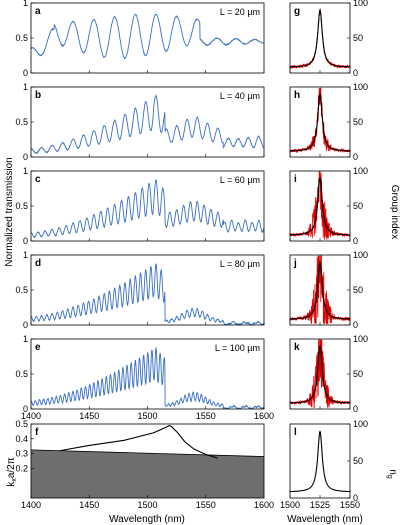 The height and width of the screenshot is (525, 402). What do you see at coordinates (320, 505) in the screenshot?
I see `xtick-label-l-1525: 1525` at bounding box center [320, 505].